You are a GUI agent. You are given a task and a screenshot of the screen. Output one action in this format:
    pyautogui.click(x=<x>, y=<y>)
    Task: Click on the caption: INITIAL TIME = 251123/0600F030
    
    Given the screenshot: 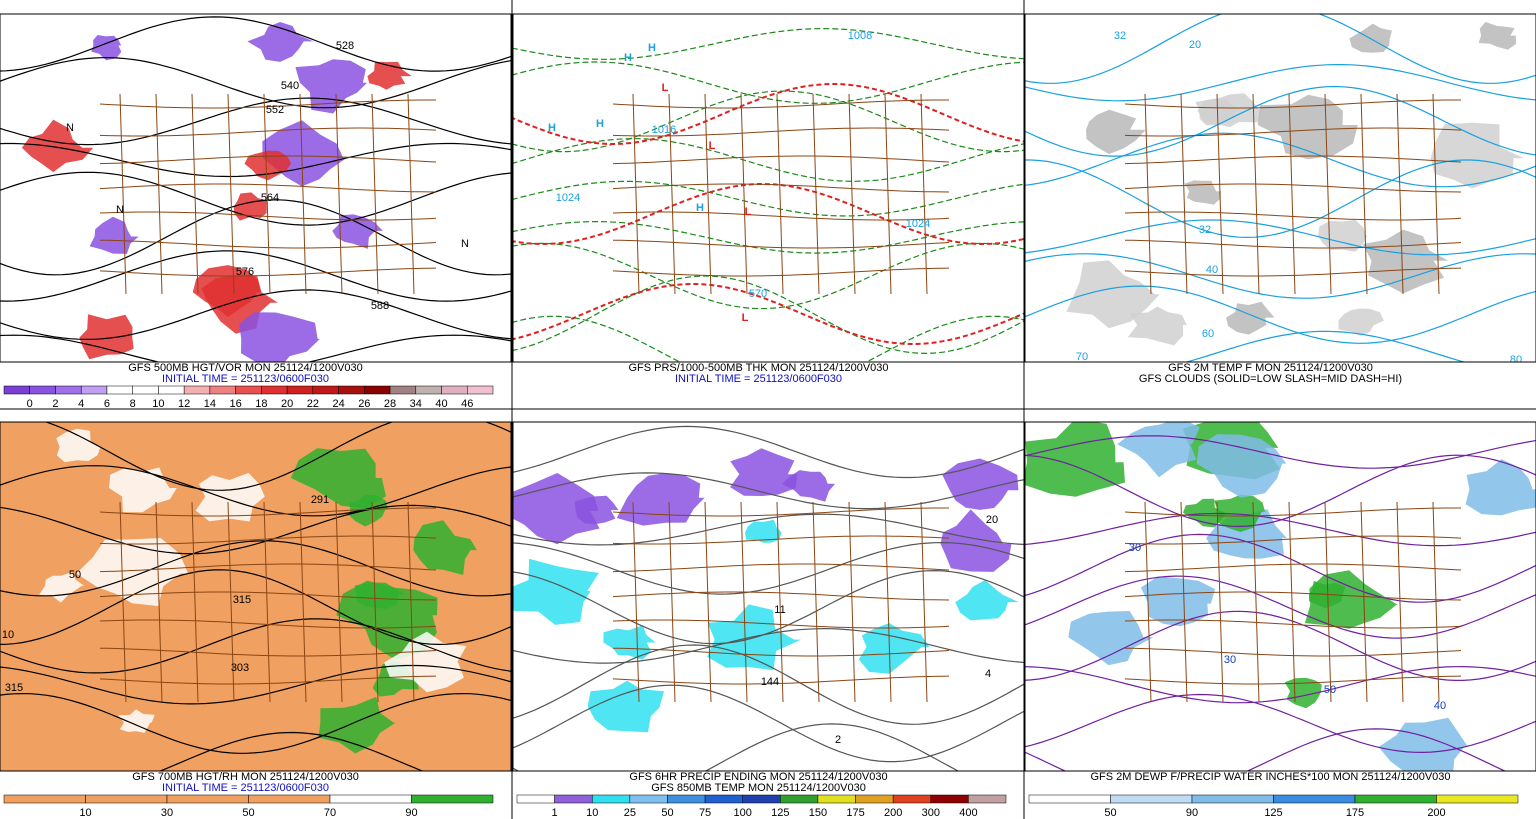 What is the action you would take?
    pyautogui.click(x=758, y=379)
    